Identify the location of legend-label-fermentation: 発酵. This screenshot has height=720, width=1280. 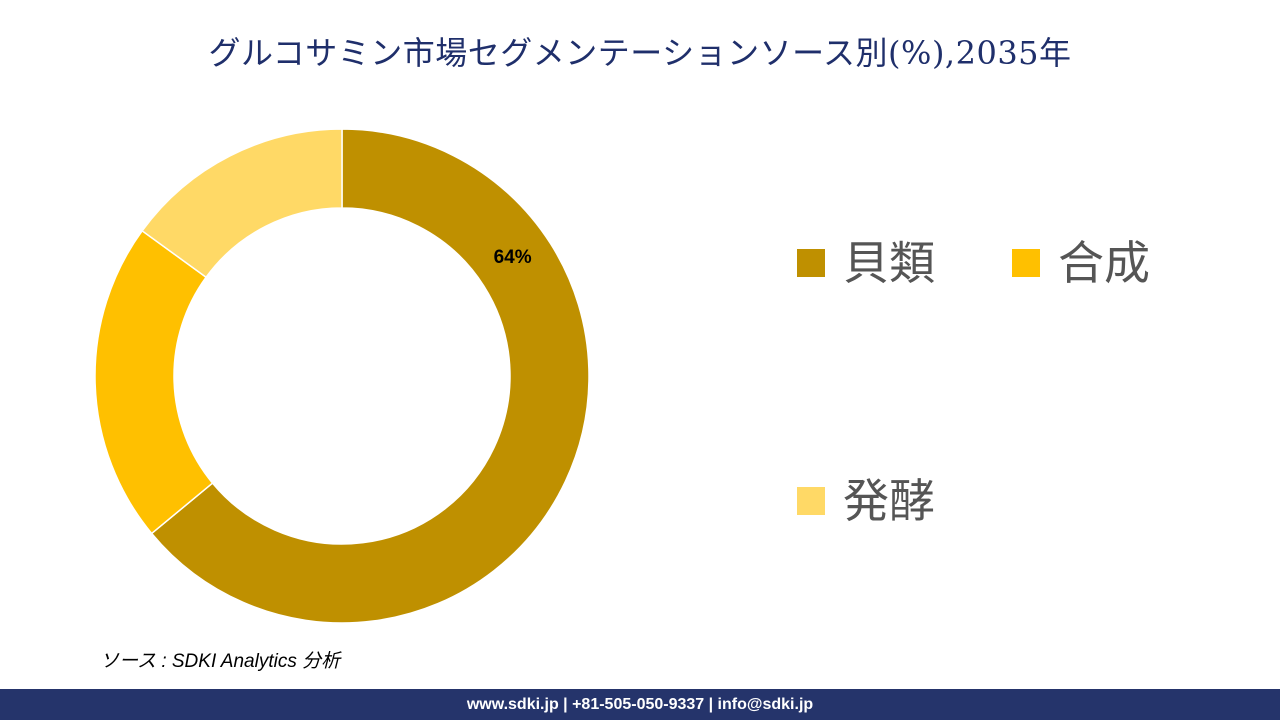
(889, 501).